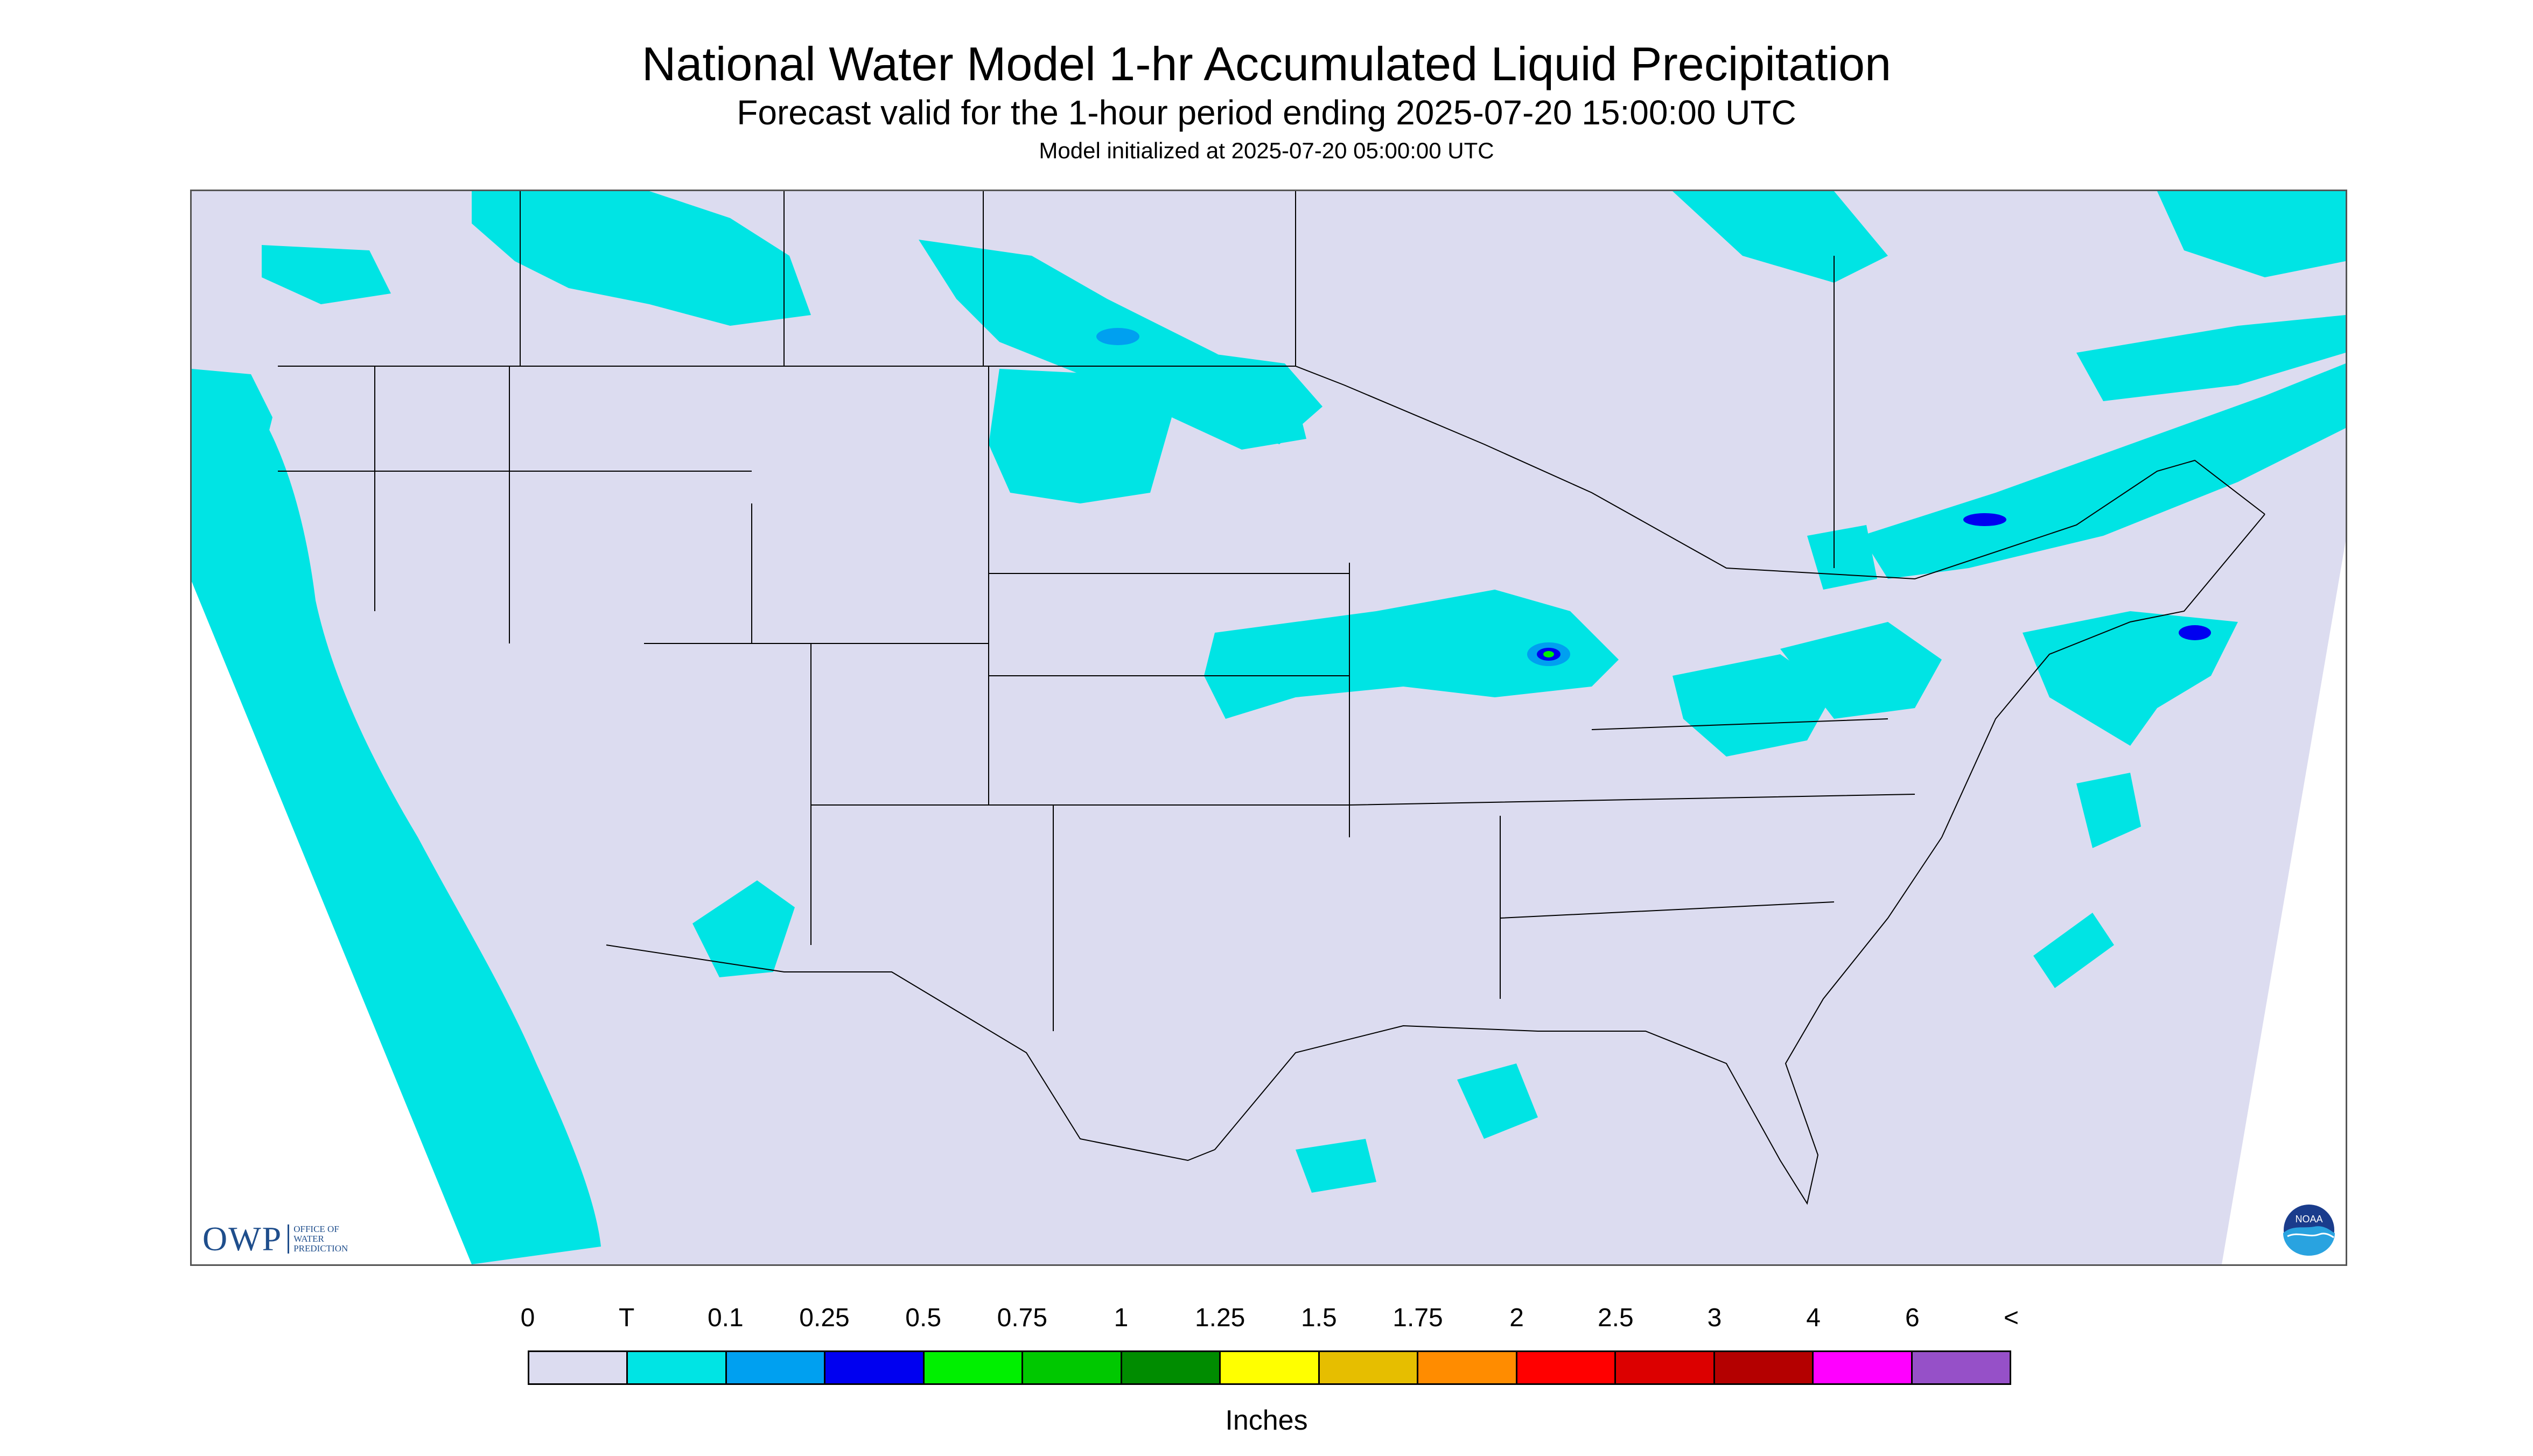  What do you see at coordinates (923, 1318) in the screenshot?
I see `legend-label: 0.5` at bounding box center [923, 1318].